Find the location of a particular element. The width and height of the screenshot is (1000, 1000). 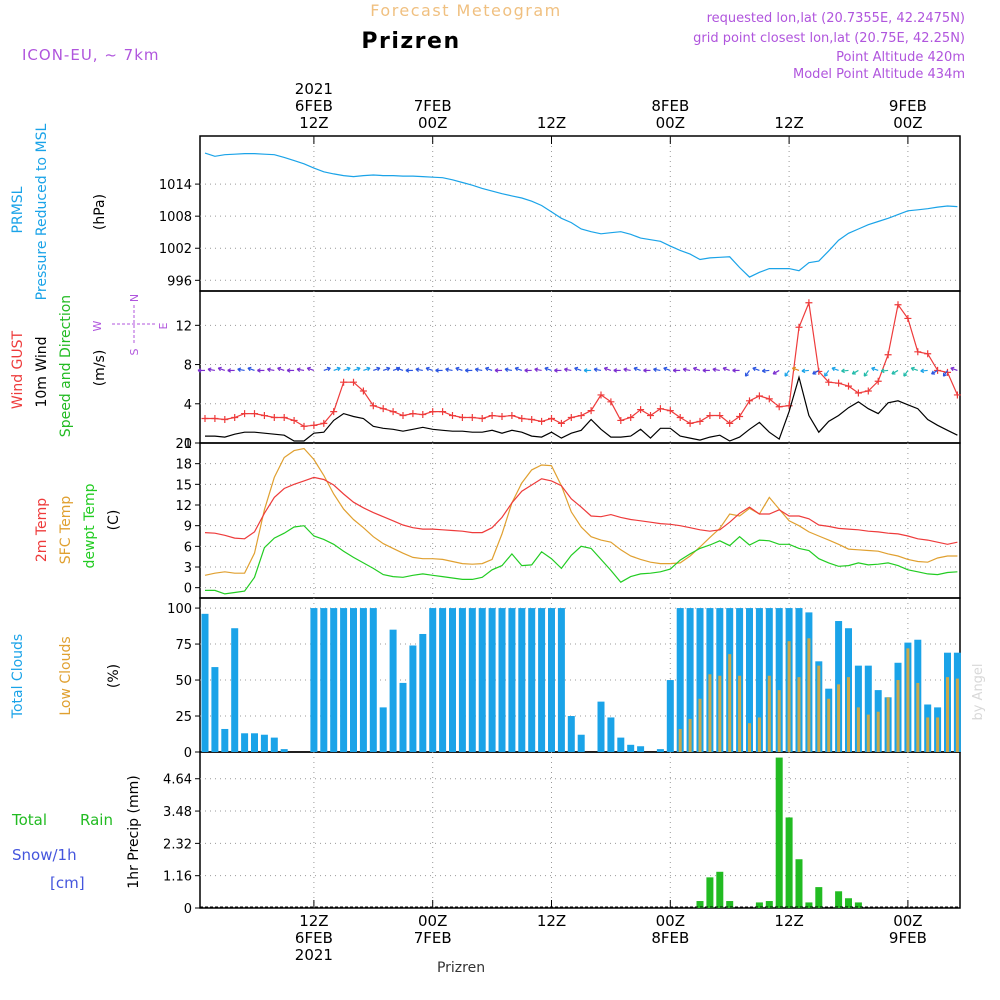

y-tick-label: 1008 is located at coordinates (175, 217).